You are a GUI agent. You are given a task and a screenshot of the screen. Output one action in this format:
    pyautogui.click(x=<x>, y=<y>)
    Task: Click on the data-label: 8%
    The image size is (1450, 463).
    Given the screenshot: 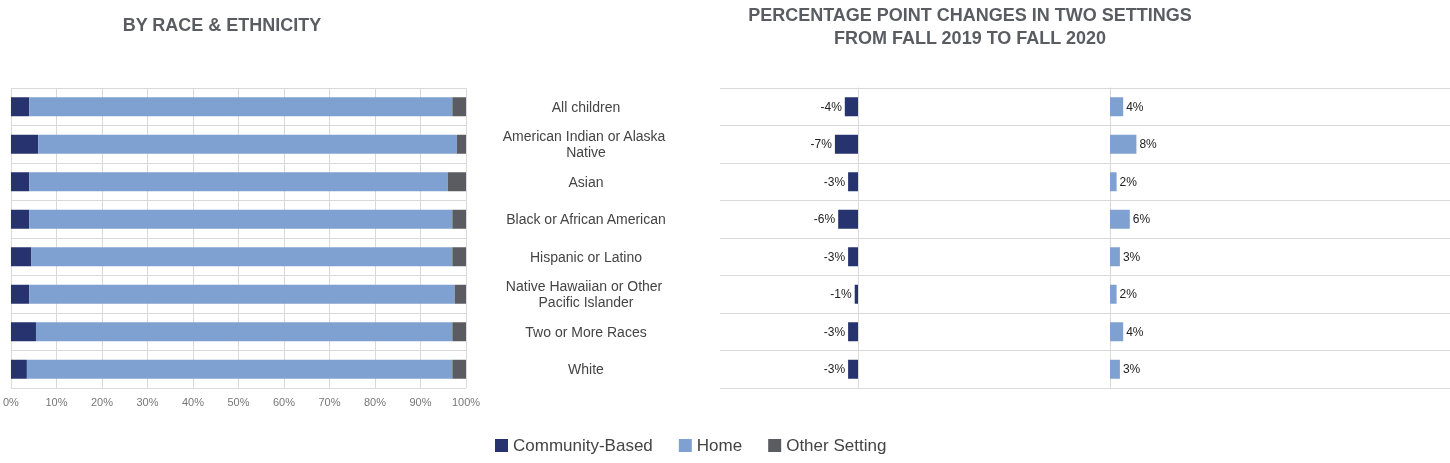 What is the action you would take?
    pyautogui.click(x=1148, y=144)
    